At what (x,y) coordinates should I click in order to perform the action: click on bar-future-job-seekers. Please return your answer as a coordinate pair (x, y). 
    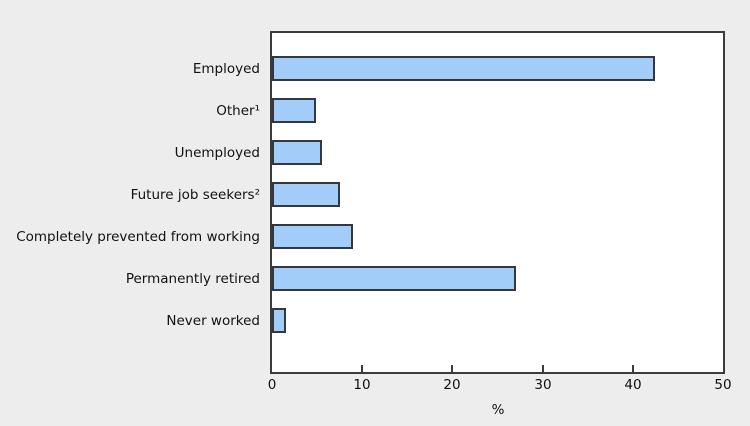
    Looking at the image, I should click on (306, 194).